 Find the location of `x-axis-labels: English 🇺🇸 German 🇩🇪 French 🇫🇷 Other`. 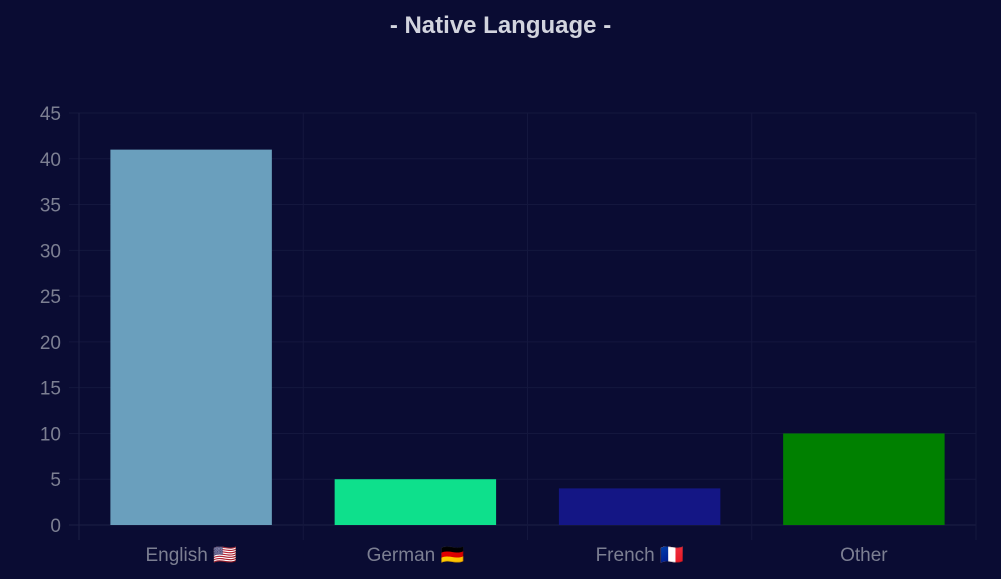

x-axis-labels: English 🇺🇸 German 🇩🇪 French 🇫🇷 Other is located at coordinates (516, 555).